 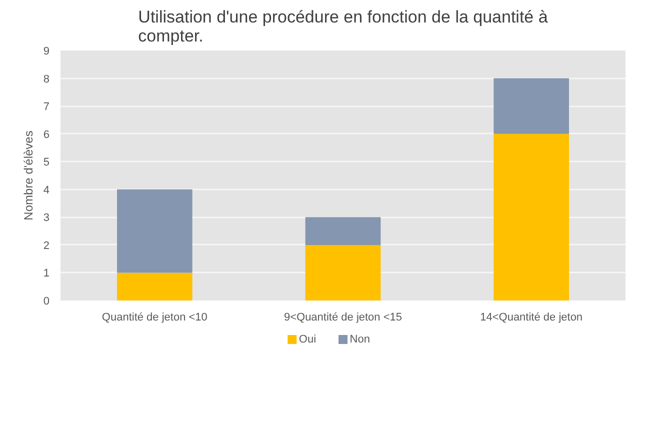 What do you see at coordinates (46, 107) in the screenshot?
I see `y-tick-label: 7` at bounding box center [46, 107].